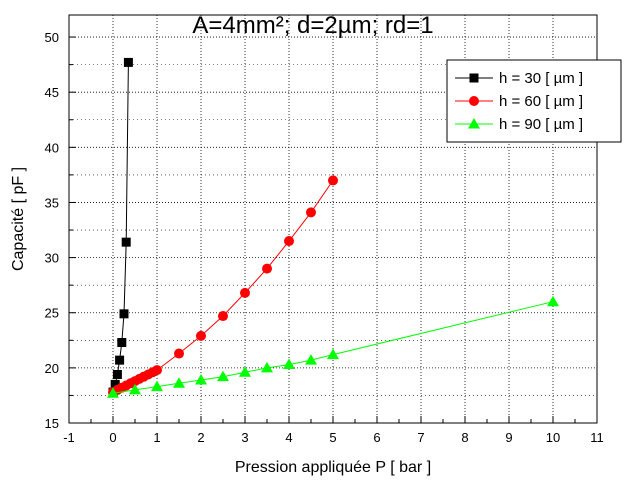  I want to click on x-tick-label: 3, so click(244, 437).